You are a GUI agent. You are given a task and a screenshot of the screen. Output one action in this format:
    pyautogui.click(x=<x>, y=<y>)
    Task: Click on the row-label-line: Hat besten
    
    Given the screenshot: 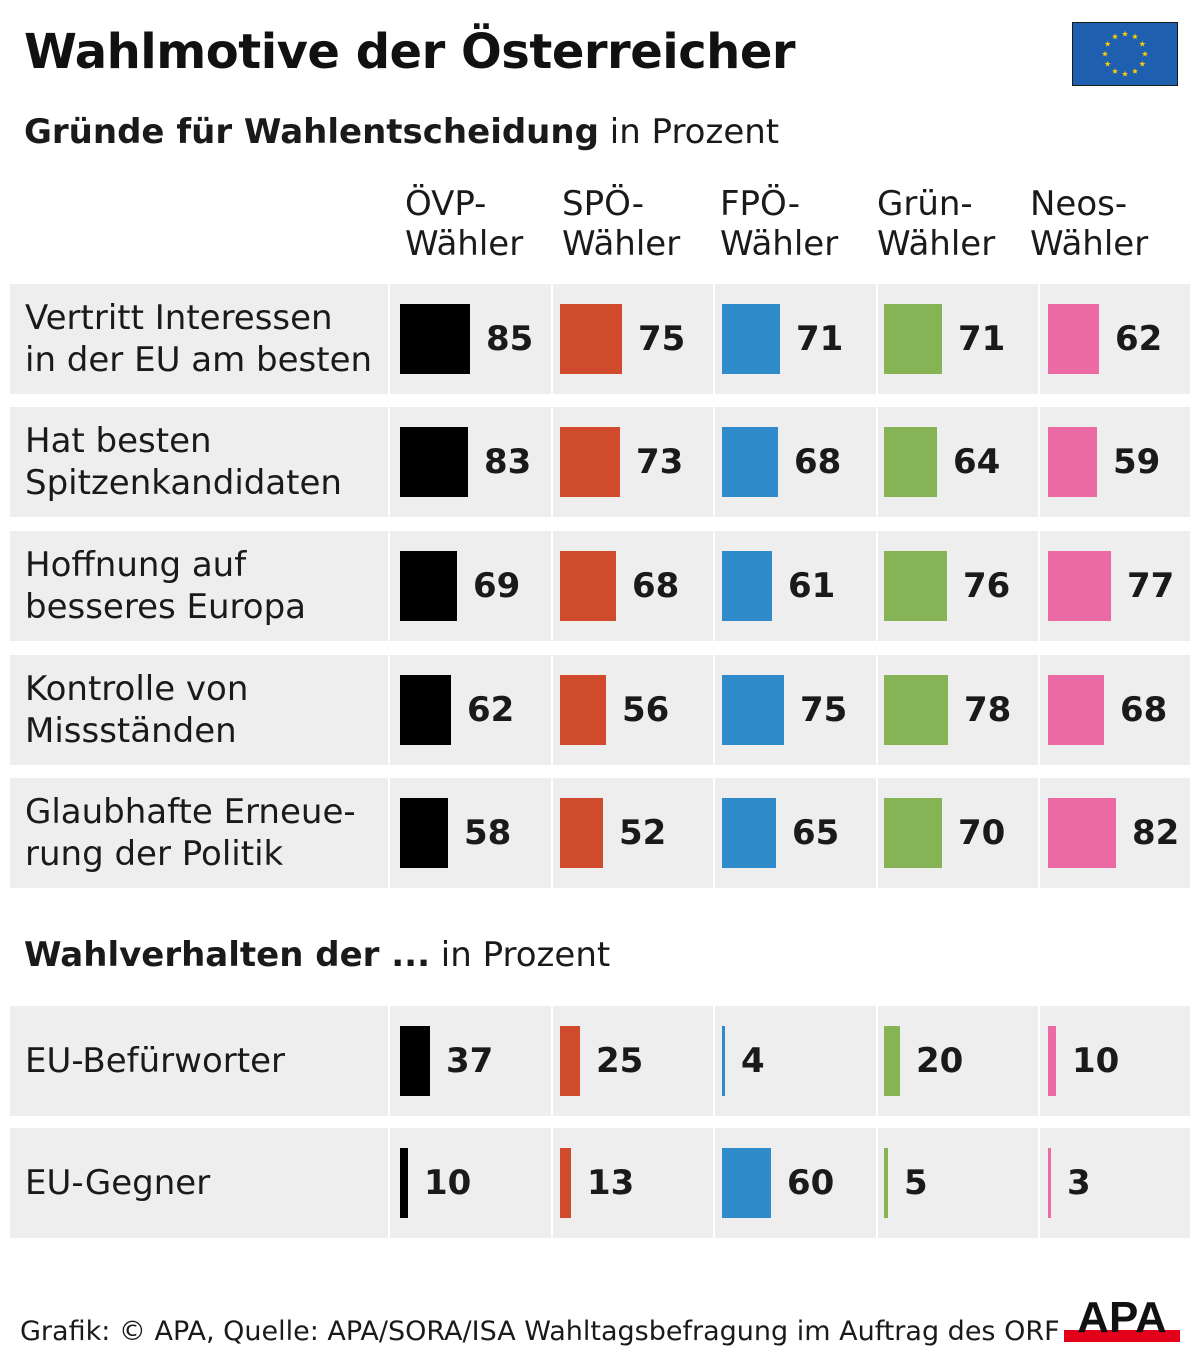 What is the action you would take?
    pyautogui.click(x=118, y=441)
    